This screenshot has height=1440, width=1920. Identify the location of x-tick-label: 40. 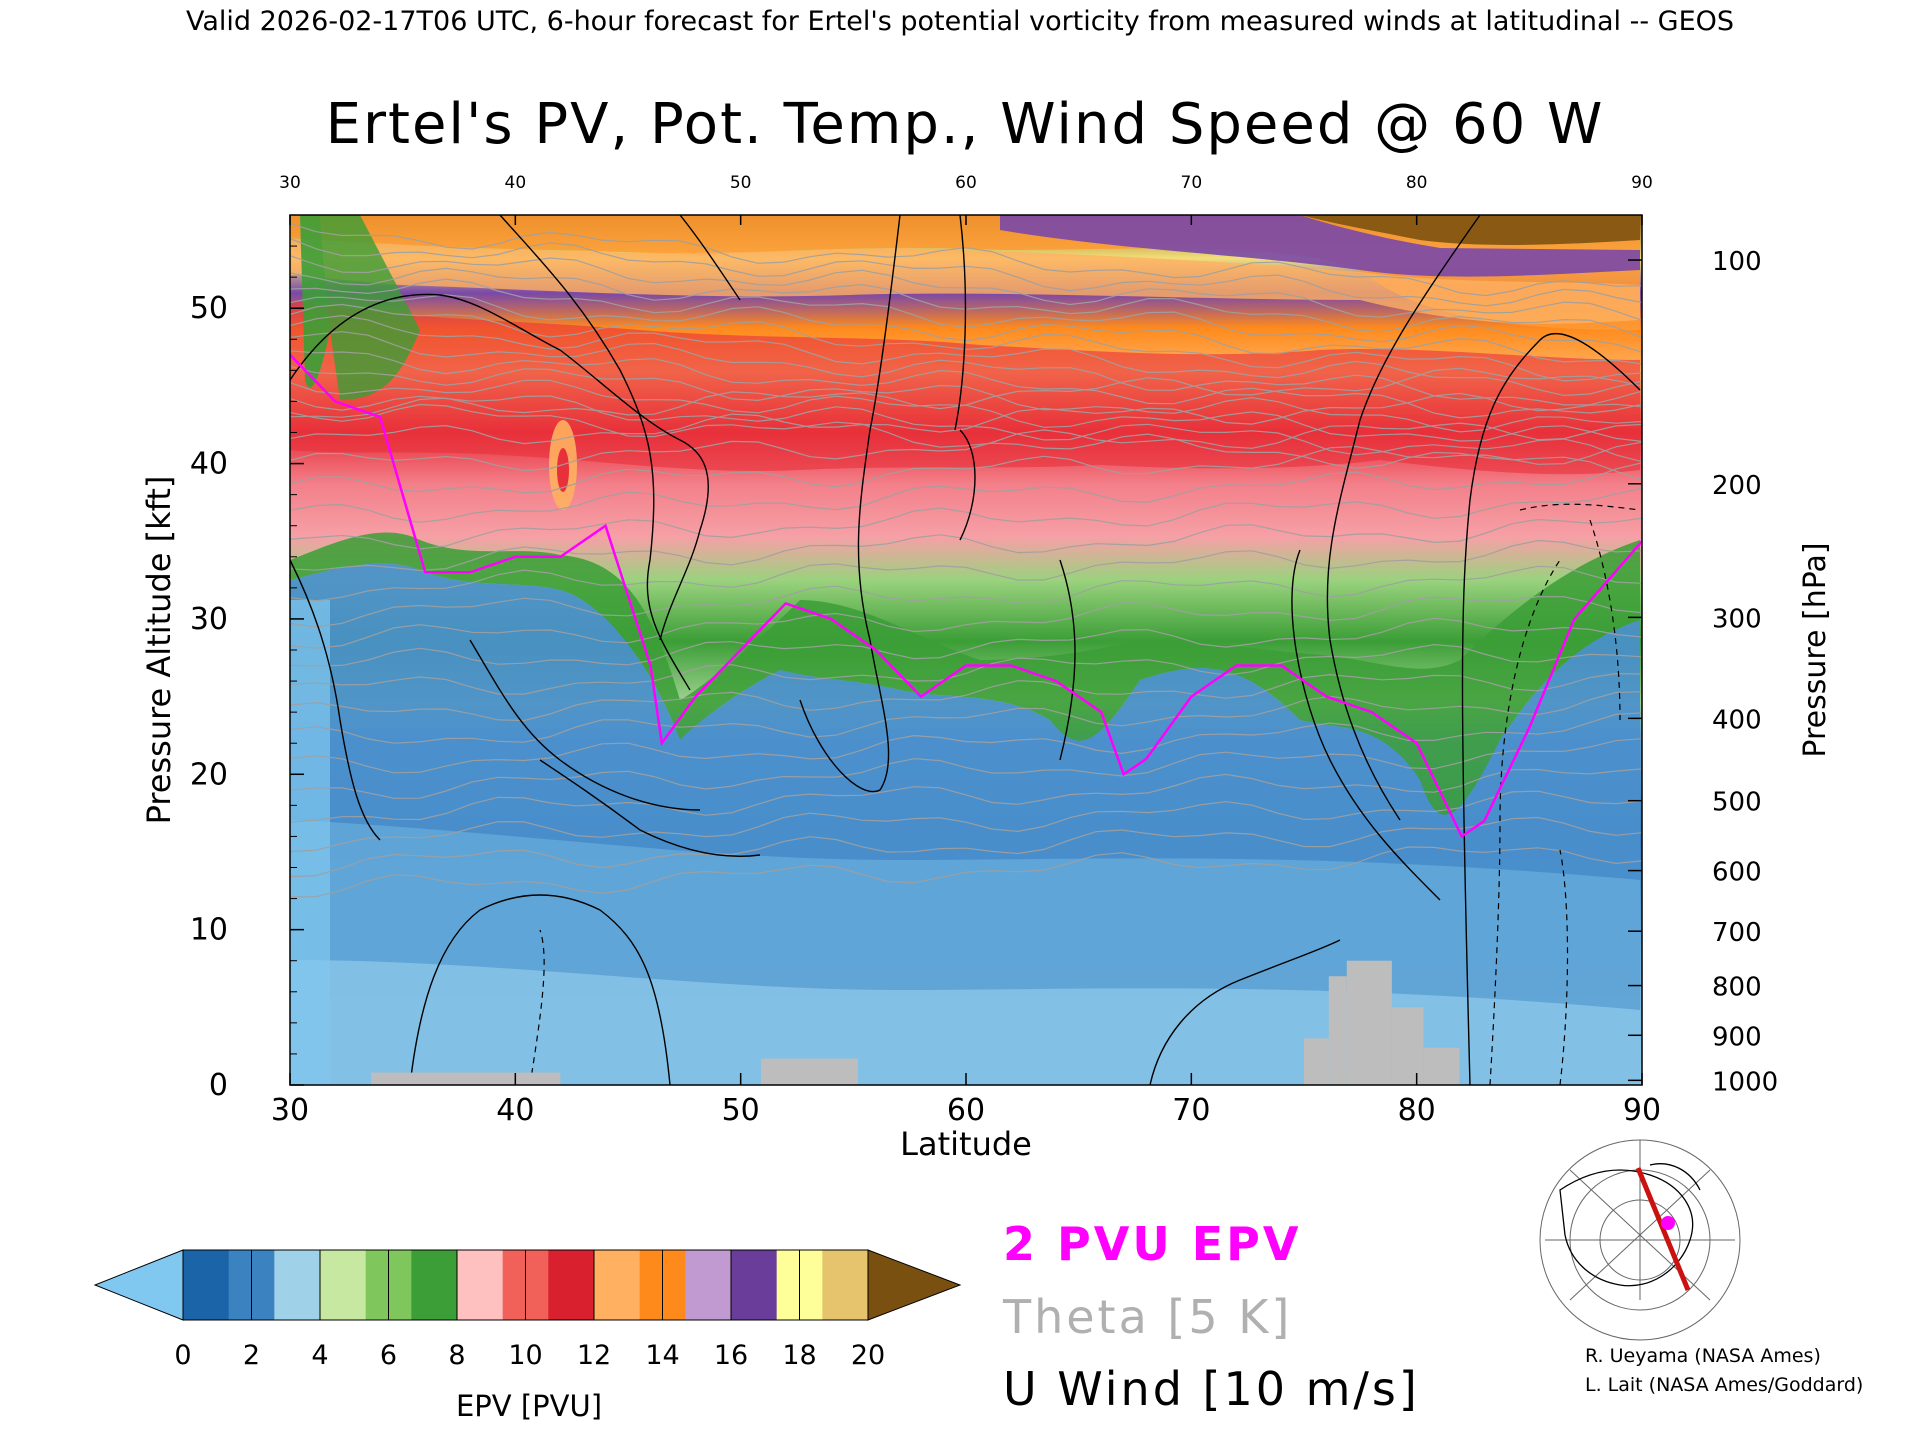
(515, 1110).